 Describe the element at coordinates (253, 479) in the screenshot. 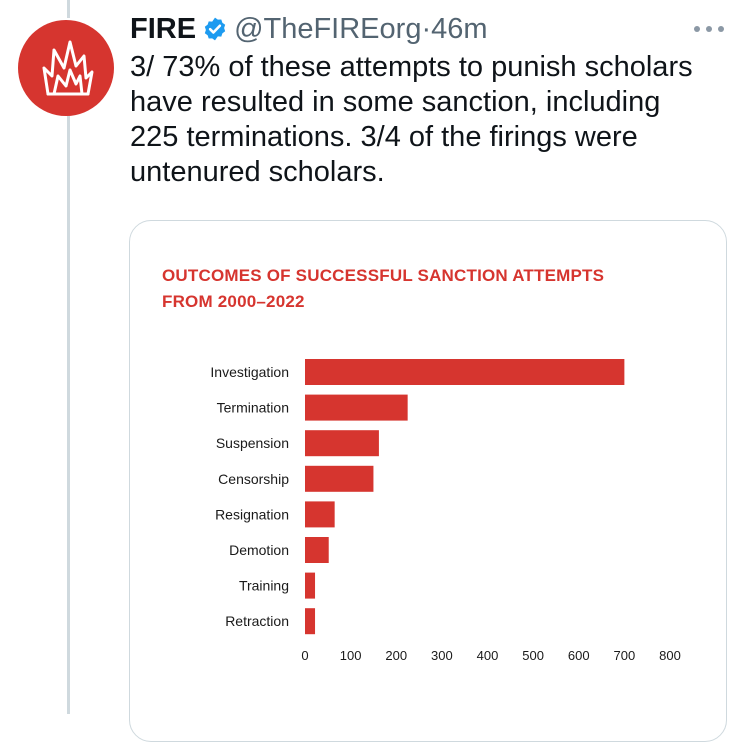

I see `category-label: Censorship` at that location.